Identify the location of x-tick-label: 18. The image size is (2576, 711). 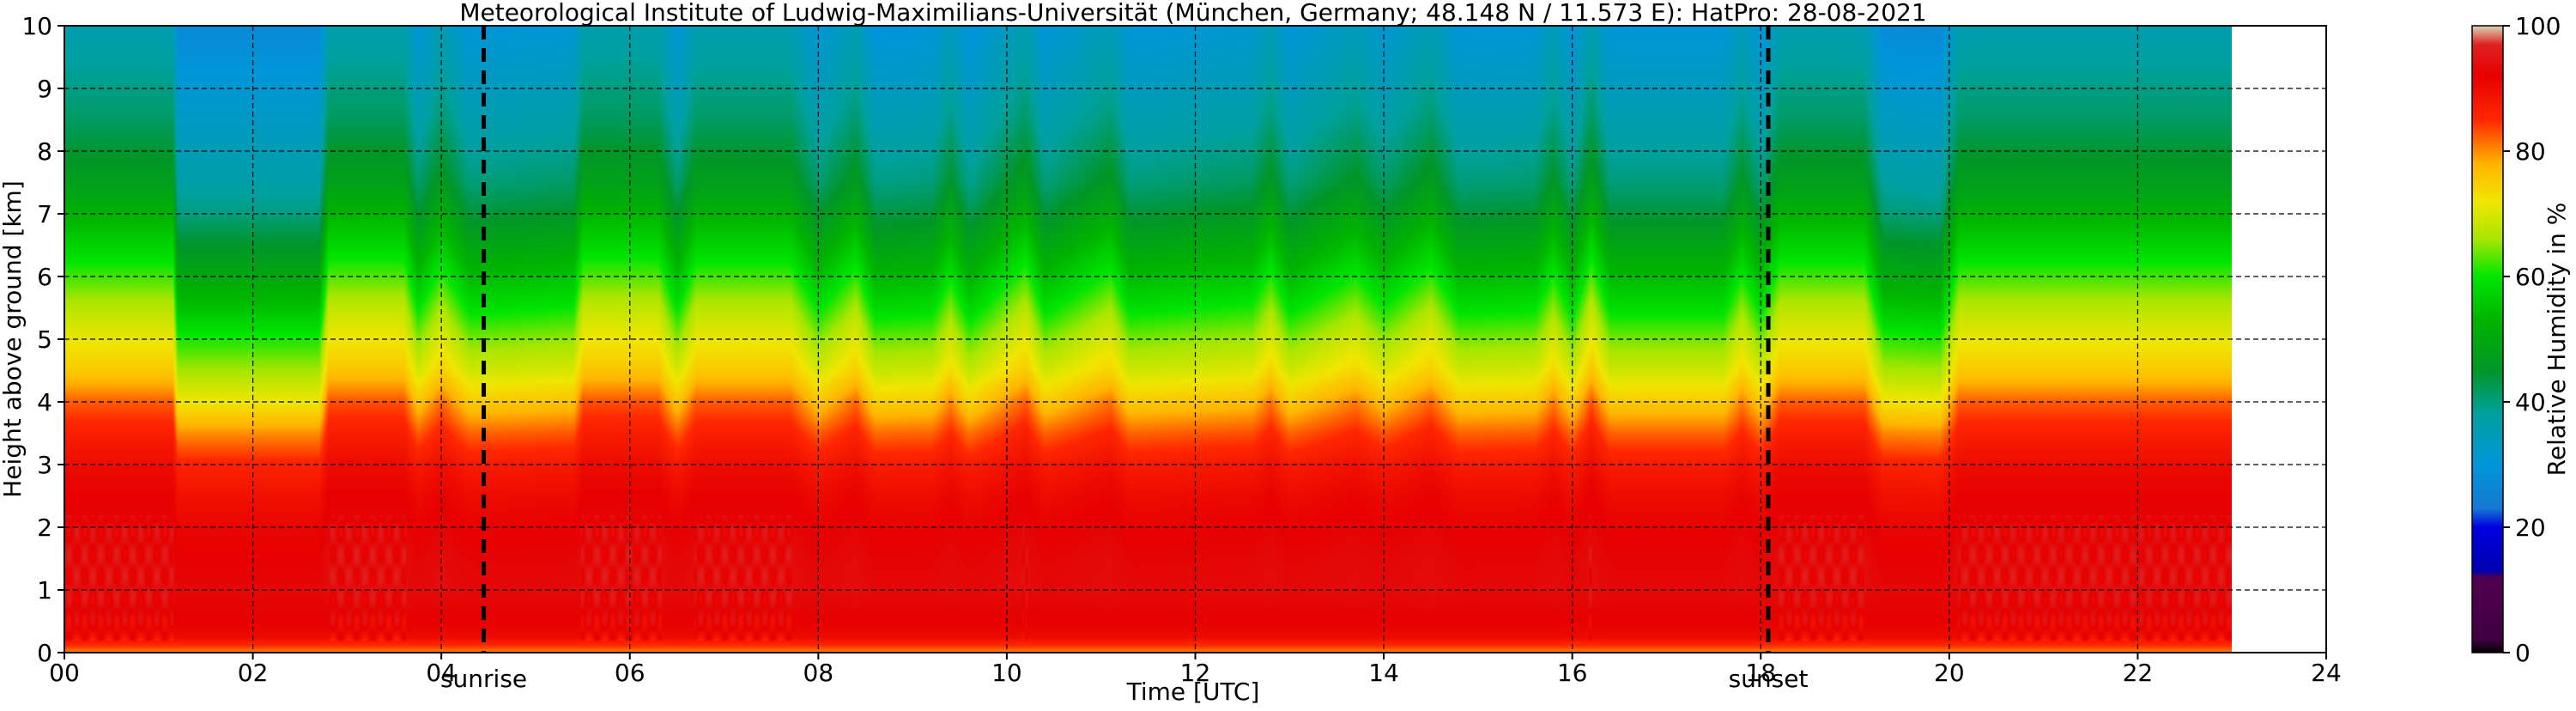
(1760, 673).